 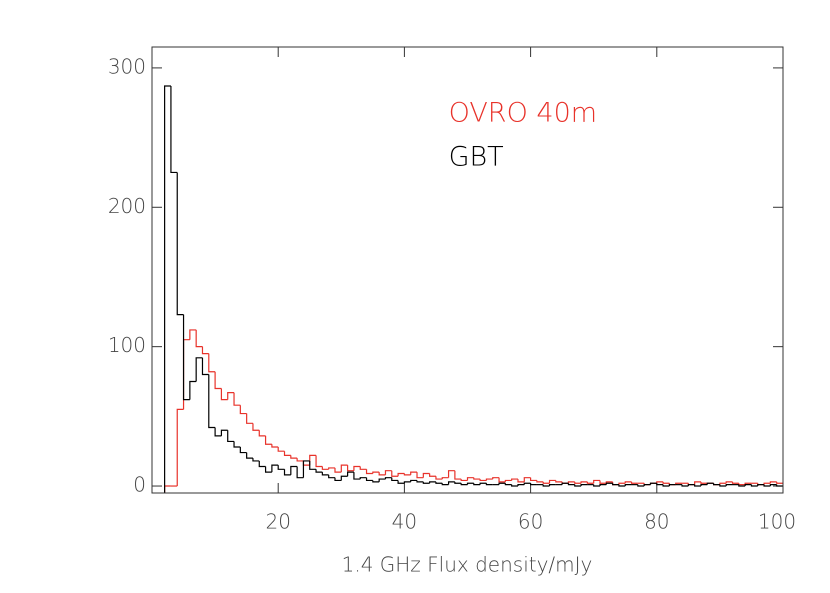 I want to click on x-tick-label: 40, so click(x=404, y=522).